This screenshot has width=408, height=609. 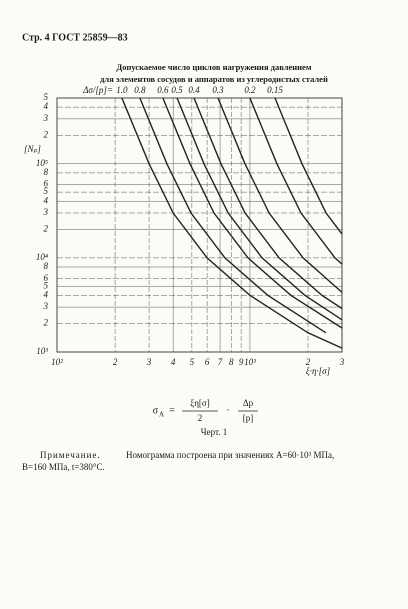 What do you see at coordinates (248, 418) in the screenshot?
I see `formula-den: [p]` at bounding box center [248, 418].